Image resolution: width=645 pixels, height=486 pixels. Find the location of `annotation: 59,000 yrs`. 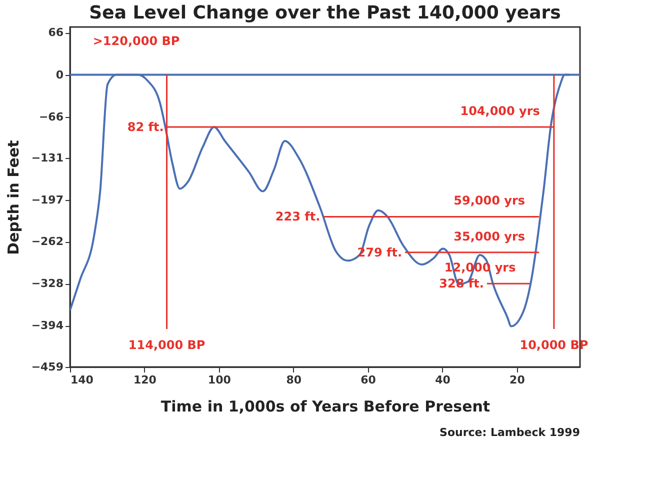

annotation: 59,000 yrs is located at coordinates (490, 201).